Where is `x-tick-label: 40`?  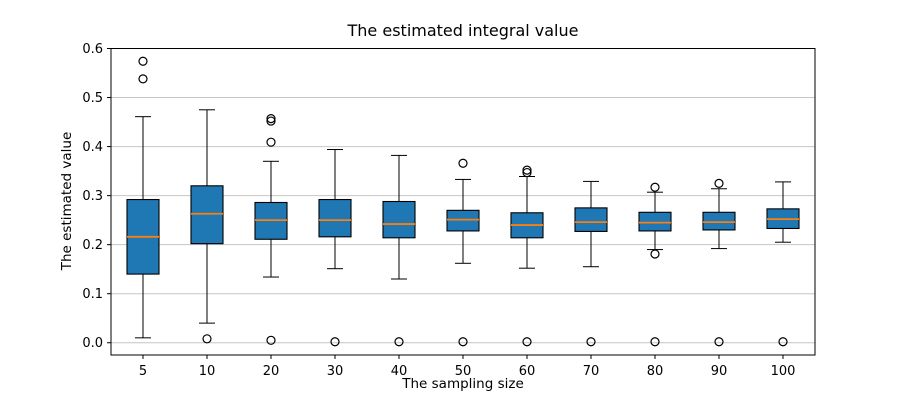
x-tick-label: 40 is located at coordinates (399, 371).